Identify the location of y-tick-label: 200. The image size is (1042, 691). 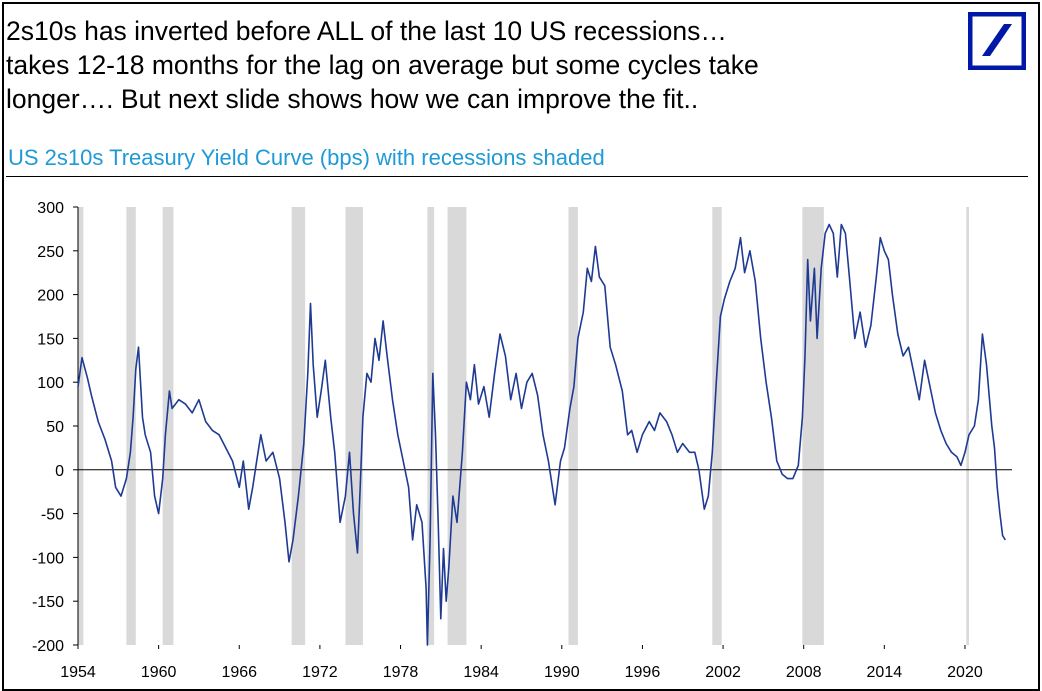
(50, 296).